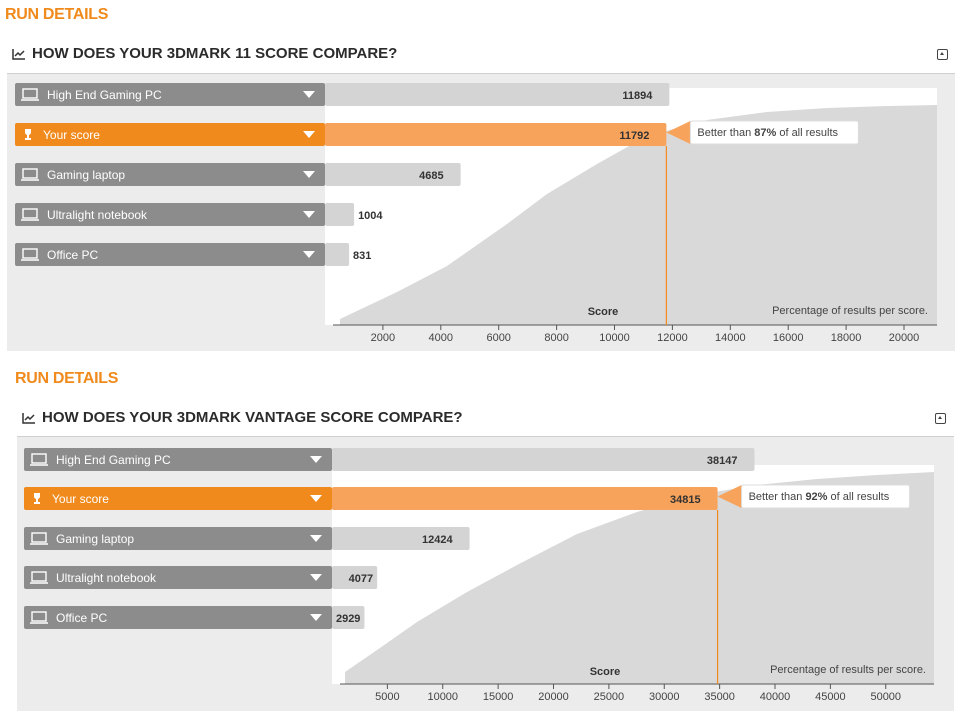  Describe the element at coordinates (498, 338) in the screenshot. I see `x-tick-label: 6000` at that location.